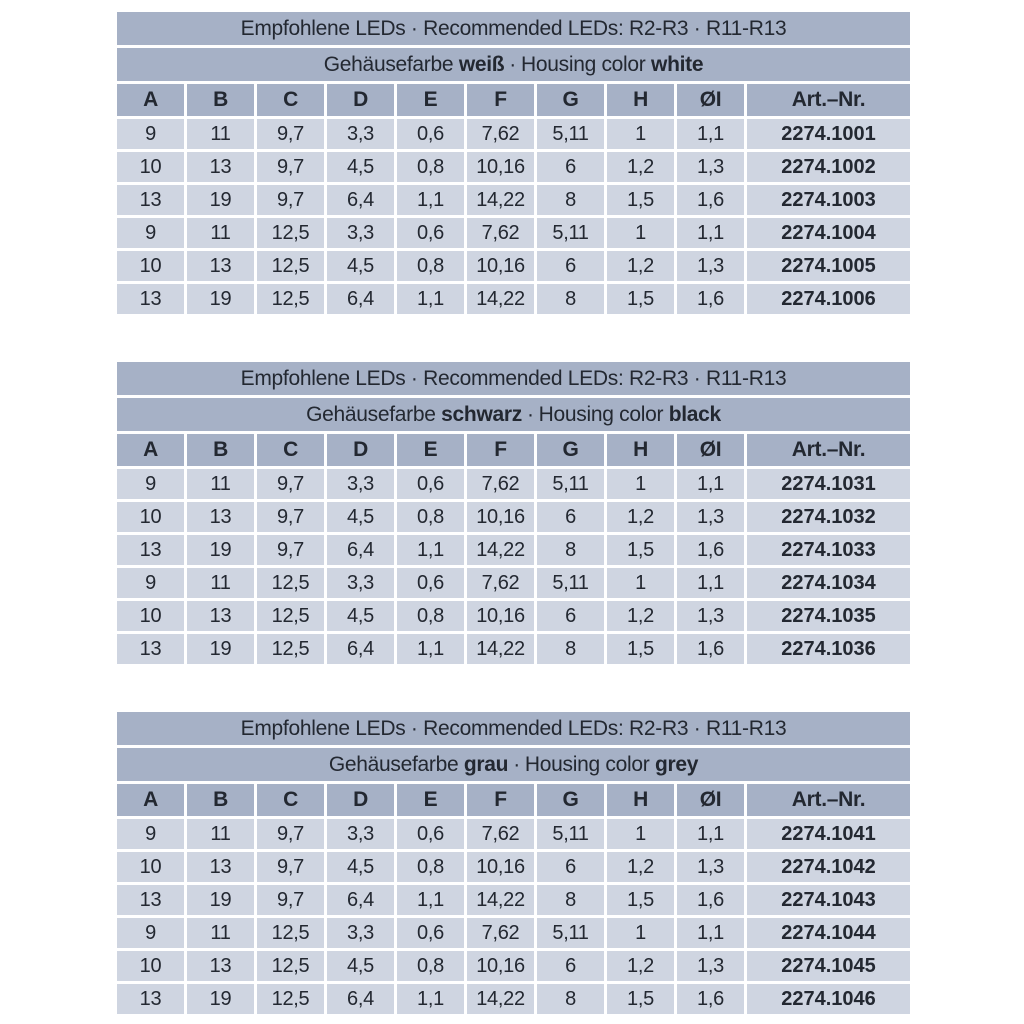 The width and height of the screenshot is (1024, 1024). I want to click on column-header-f: F, so click(500, 800).